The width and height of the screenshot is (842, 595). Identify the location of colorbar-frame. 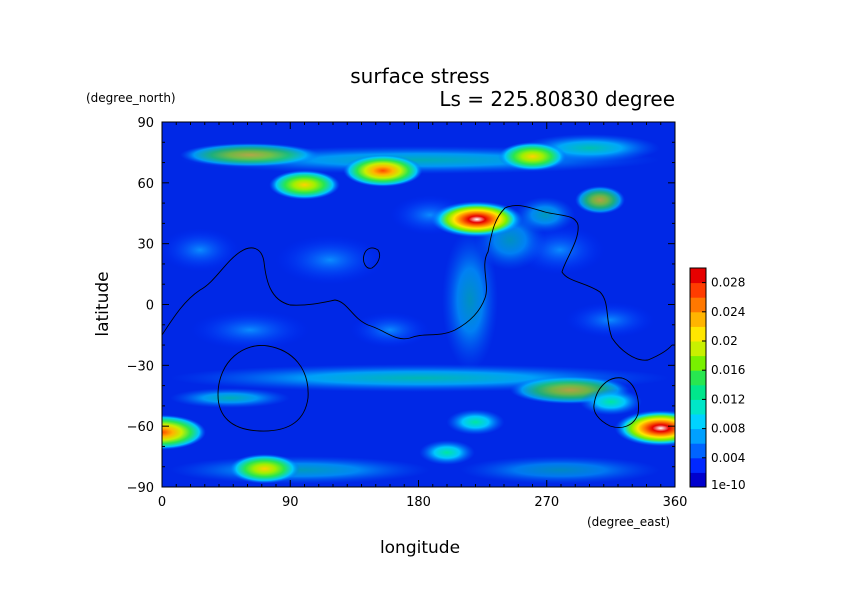
(698, 377).